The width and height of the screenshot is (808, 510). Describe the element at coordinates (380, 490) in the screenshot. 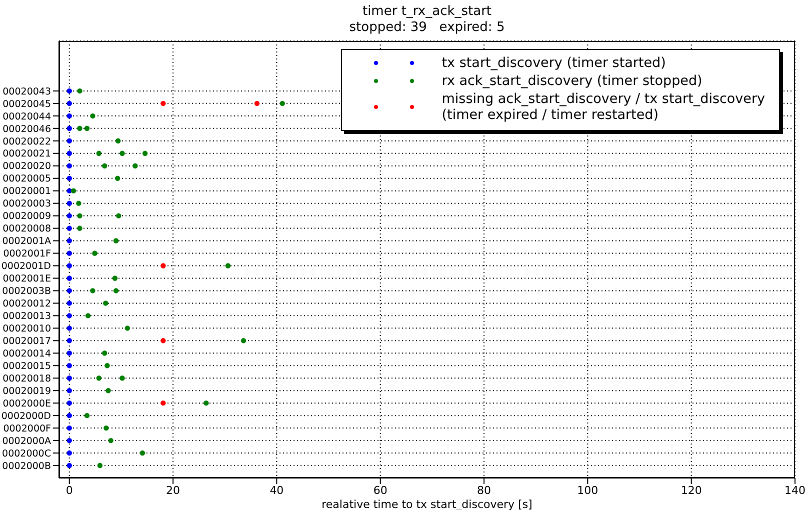

I see `x-tick-label: 60` at that location.